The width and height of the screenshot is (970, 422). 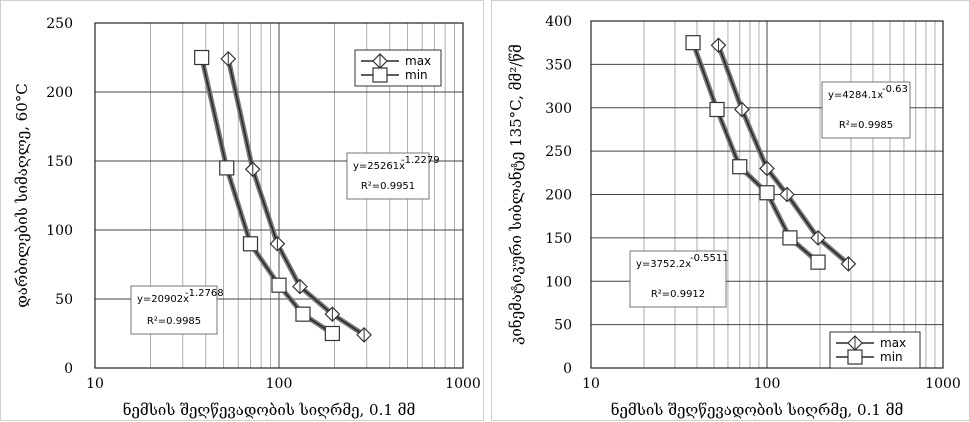 What do you see at coordinates (59, 93) in the screenshot?
I see `left-y-tick-label: 200` at bounding box center [59, 93].